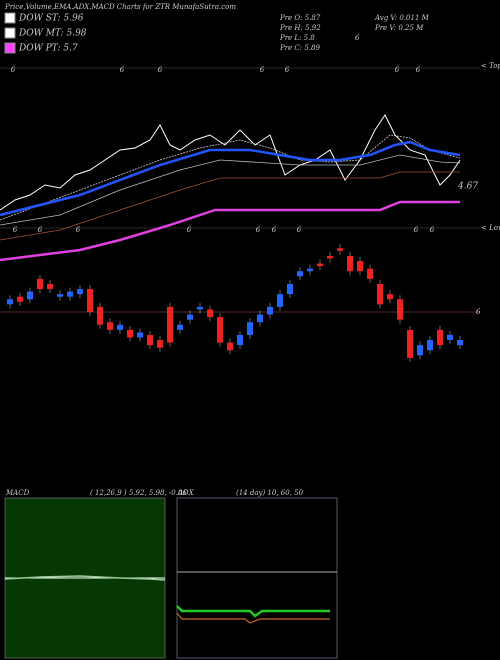  Describe the element at coordinates (300, 18) in the screenshot. I see `info-text: Pre O: 5.87` at that location.